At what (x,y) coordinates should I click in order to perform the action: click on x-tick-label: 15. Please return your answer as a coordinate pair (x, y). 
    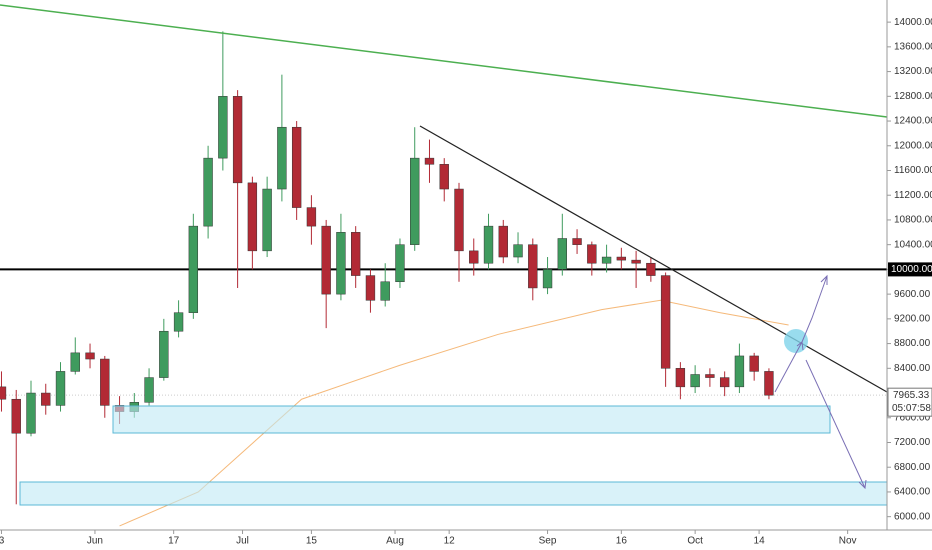
    Looking at the image, I should click on (312, 541).